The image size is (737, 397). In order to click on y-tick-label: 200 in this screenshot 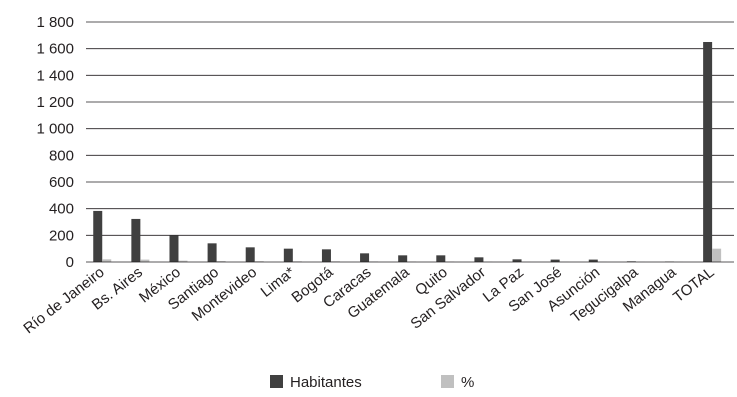, I will do `click(61, 235)`.